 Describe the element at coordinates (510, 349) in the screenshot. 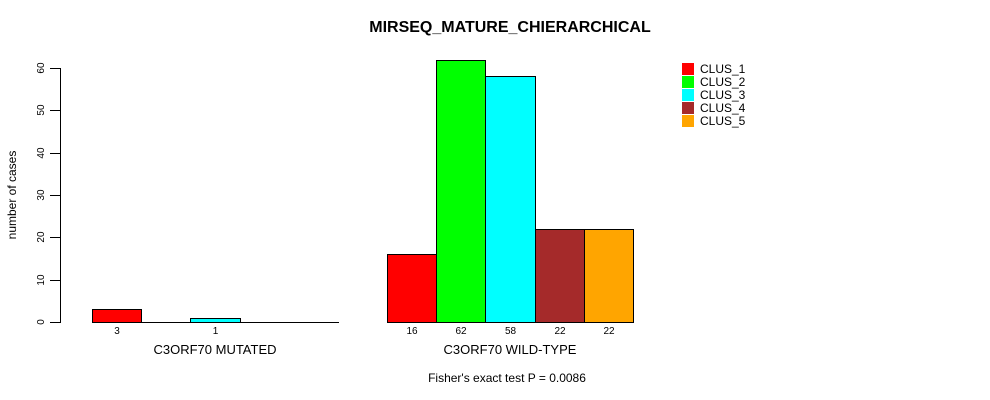

I see `group-label: C3ORF70 WILD-TYPE` at that location.